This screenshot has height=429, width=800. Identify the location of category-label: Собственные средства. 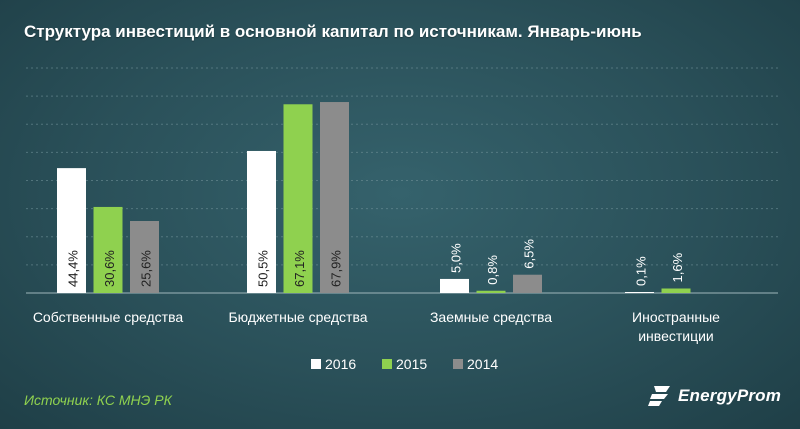
(108, 317).